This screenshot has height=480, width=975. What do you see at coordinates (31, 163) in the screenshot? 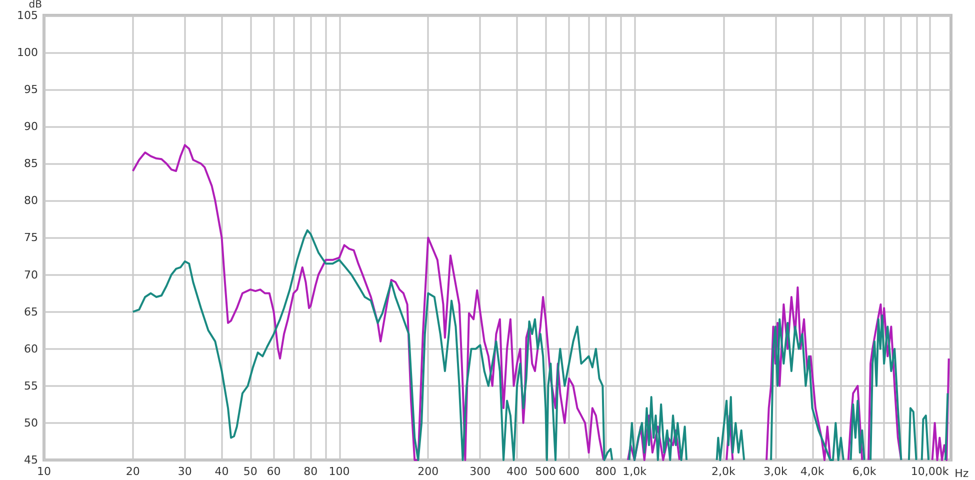
I see `y-tick-label: 85` at bounding box center [31, 163].